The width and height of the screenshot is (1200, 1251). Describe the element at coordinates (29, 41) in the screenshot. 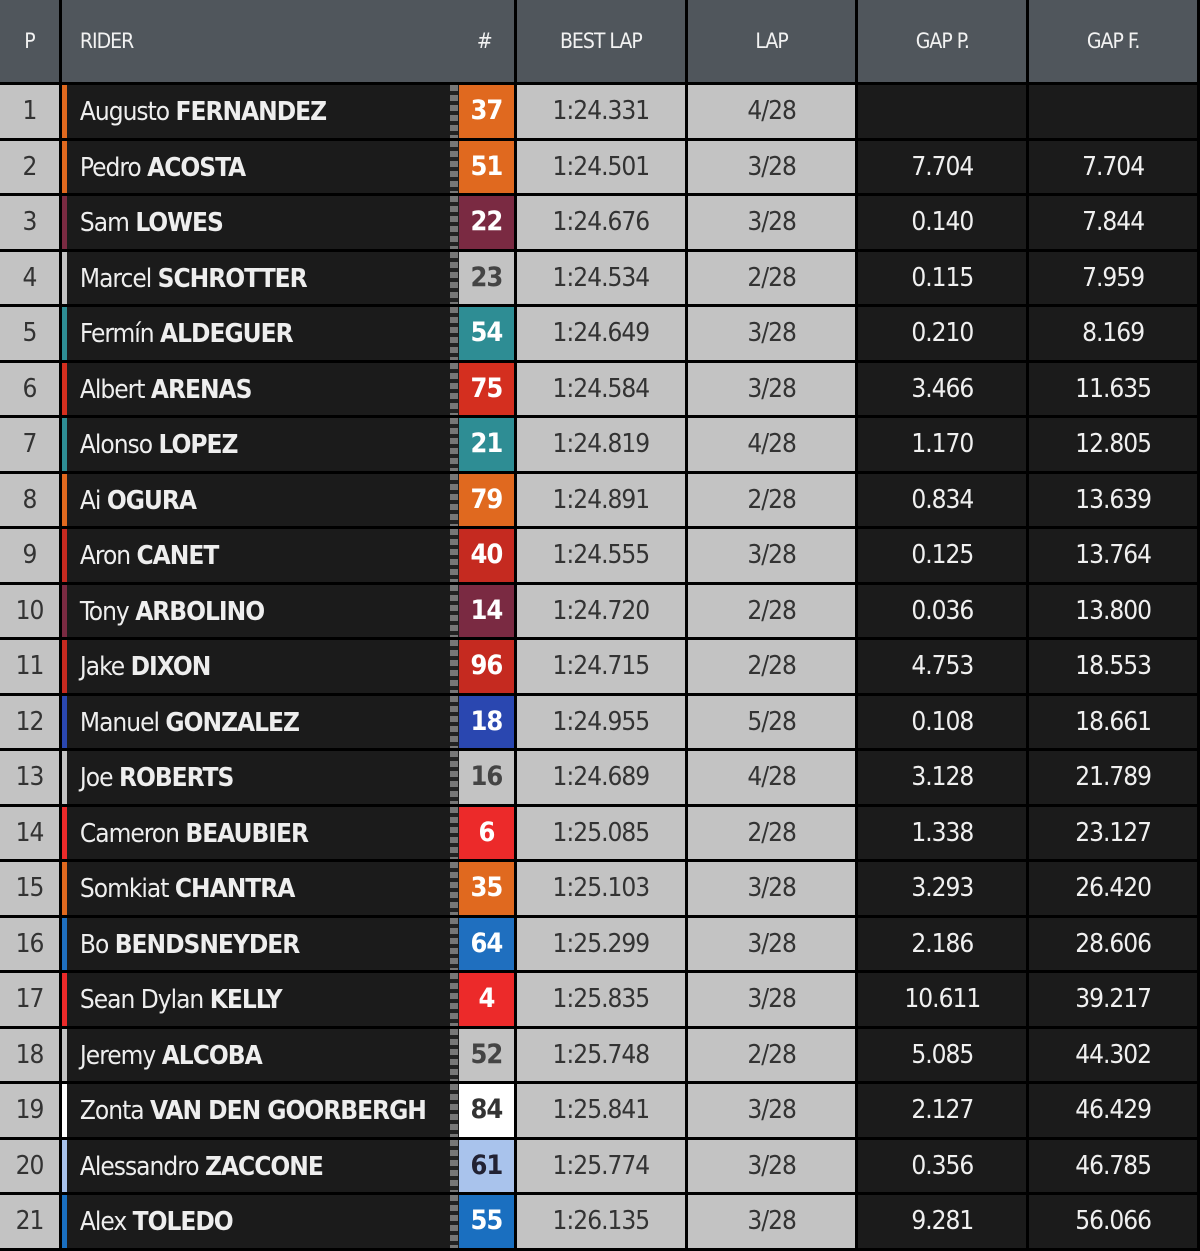

I see `header-position: P` at that location.